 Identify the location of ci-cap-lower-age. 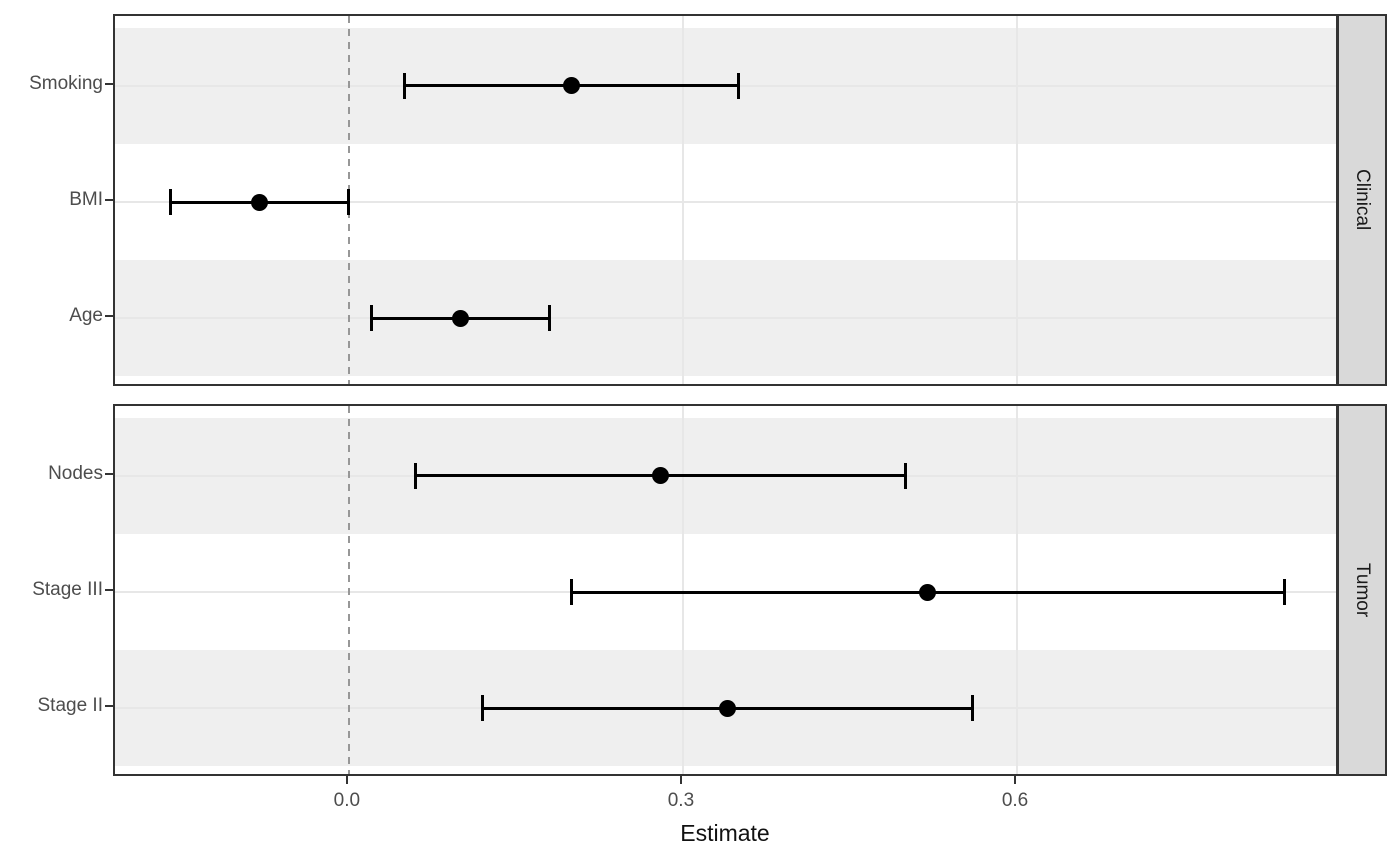
(371, 318).